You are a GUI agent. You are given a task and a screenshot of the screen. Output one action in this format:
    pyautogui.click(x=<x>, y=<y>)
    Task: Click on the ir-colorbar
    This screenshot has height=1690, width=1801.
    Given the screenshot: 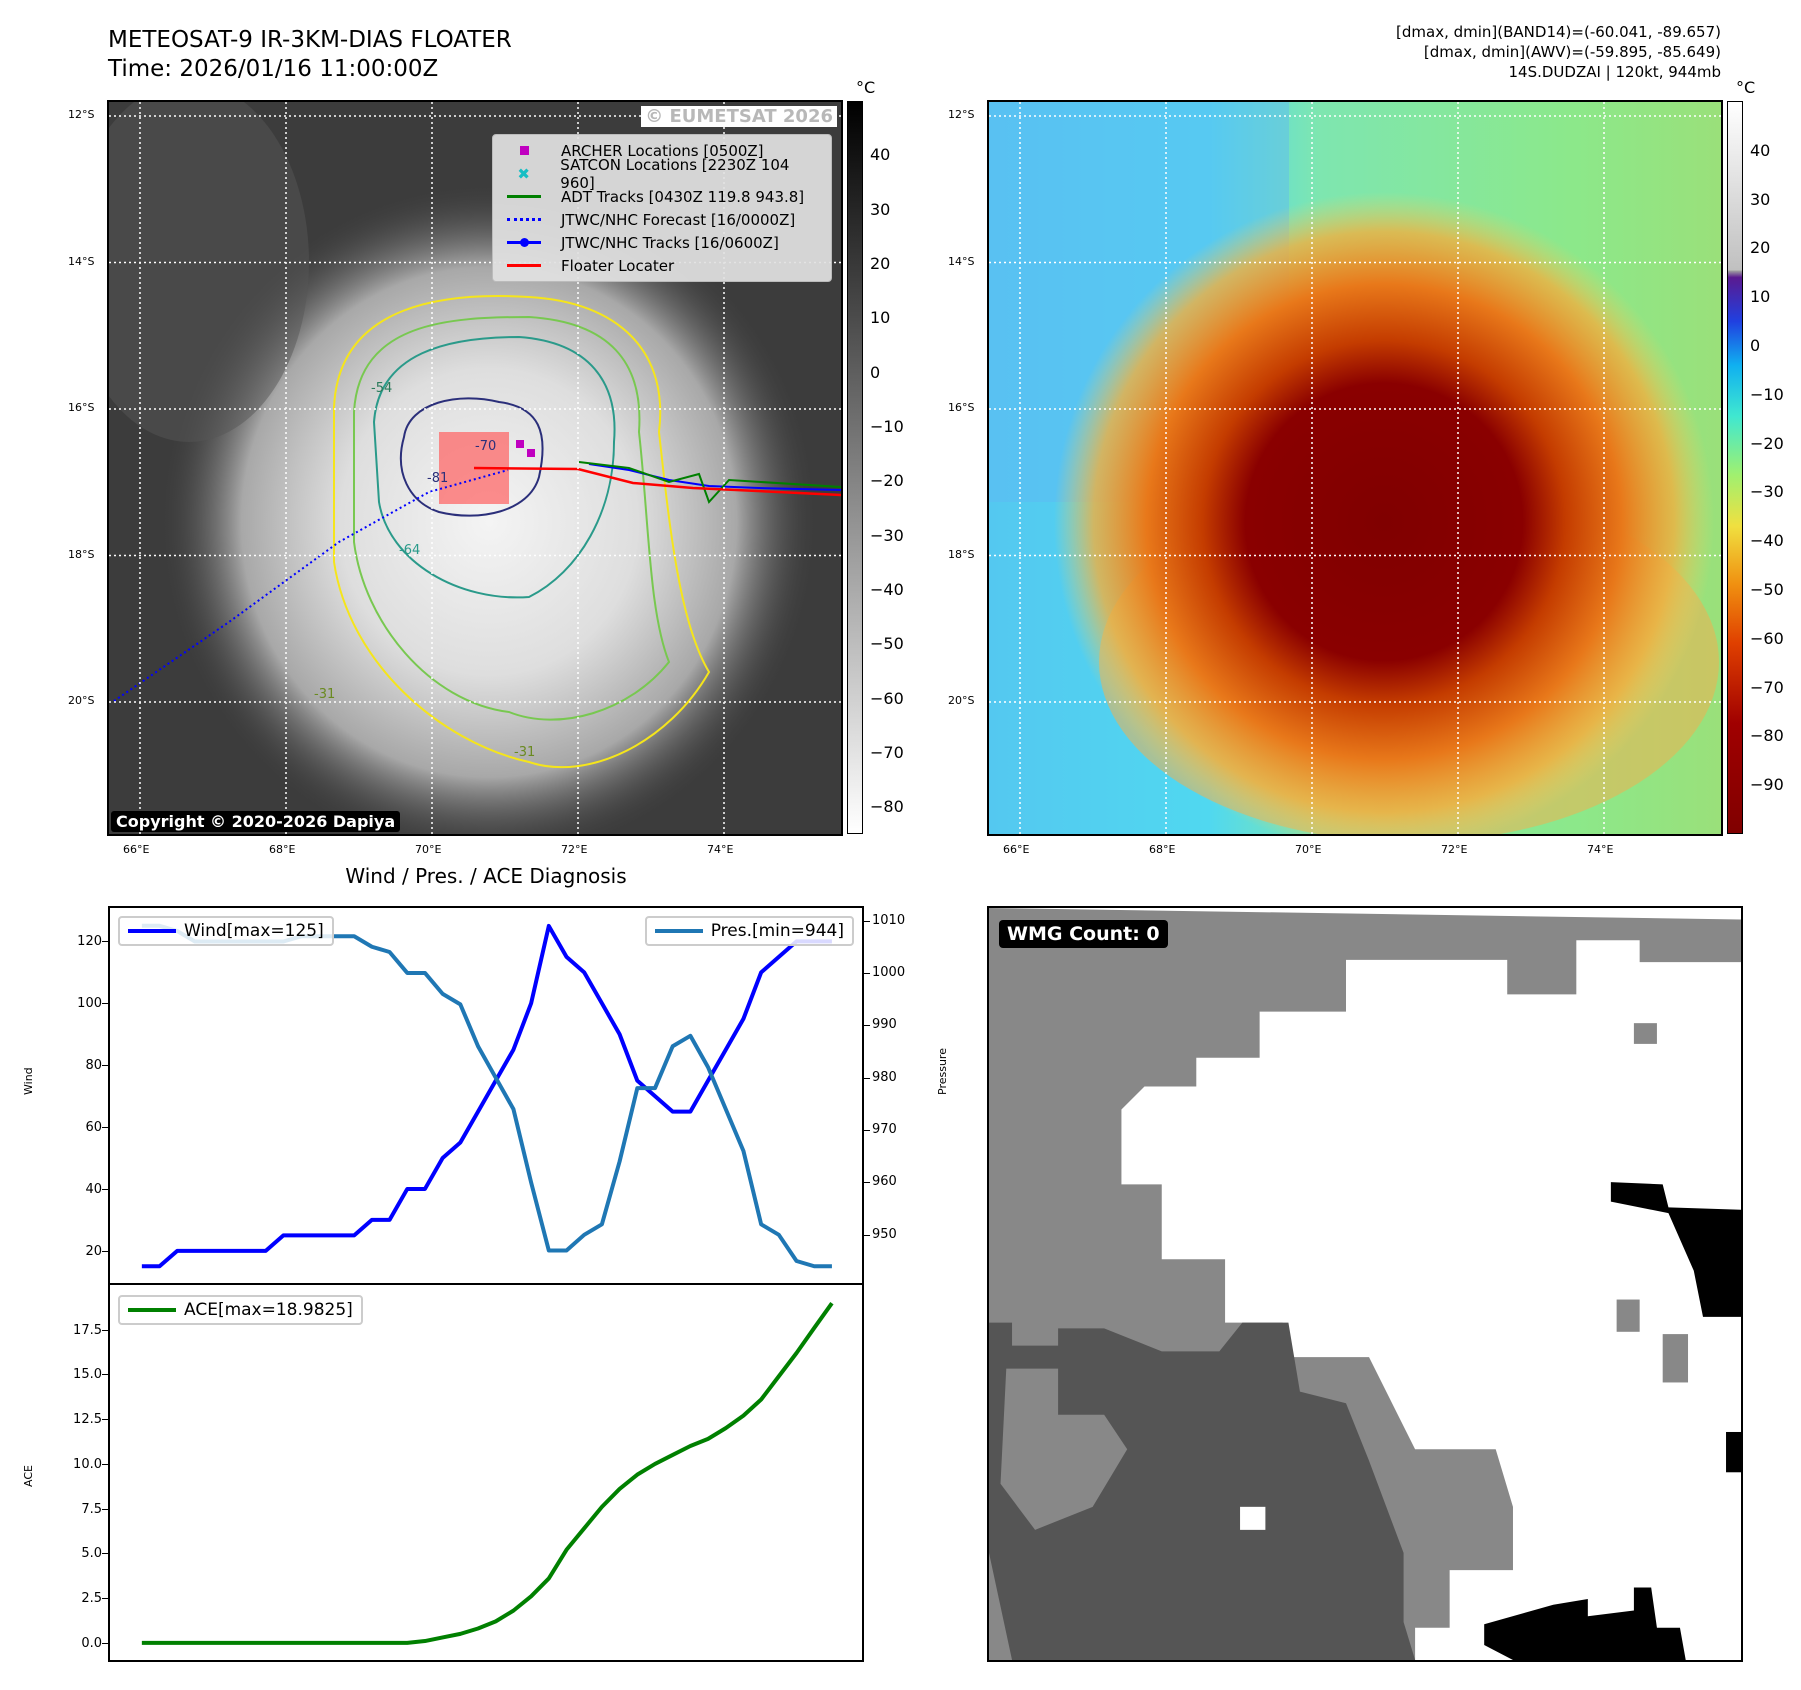 What is the action you would take?
    pyautogui.click(x=855, y=467)
    